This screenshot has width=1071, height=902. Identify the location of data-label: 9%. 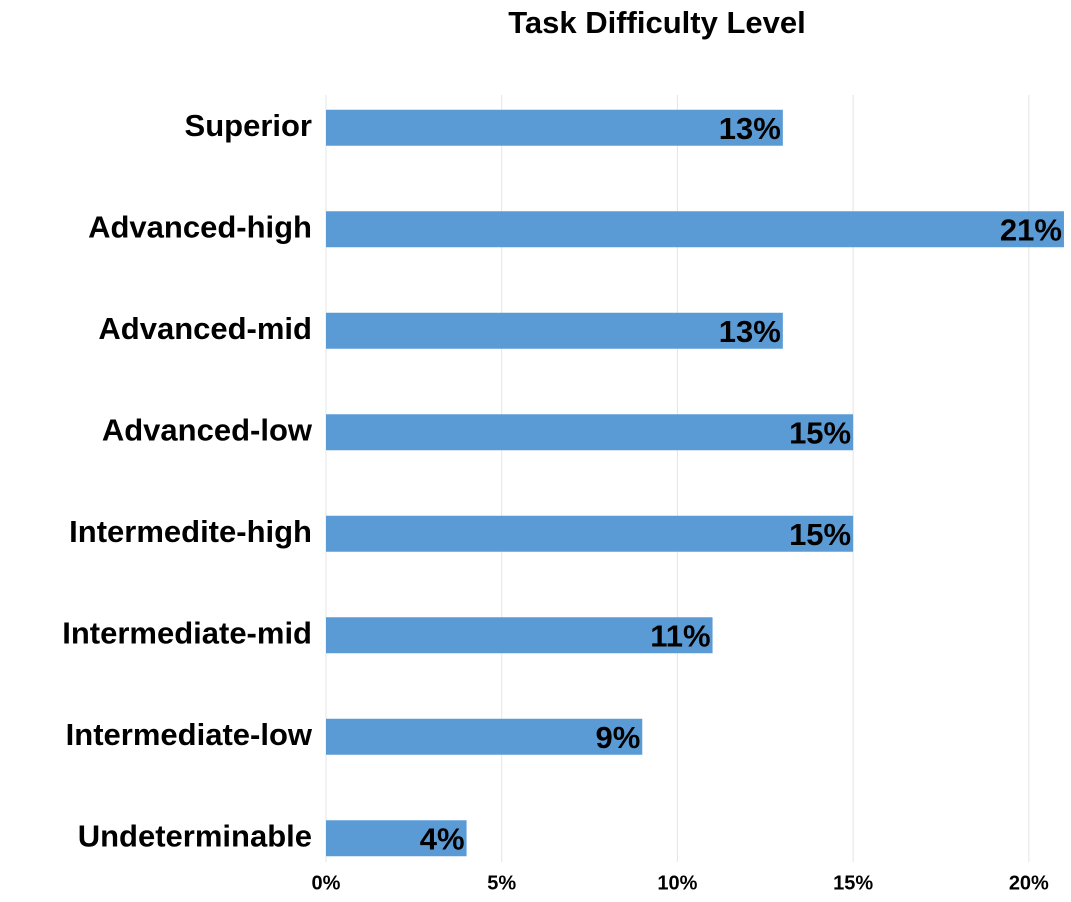
(617, 737).